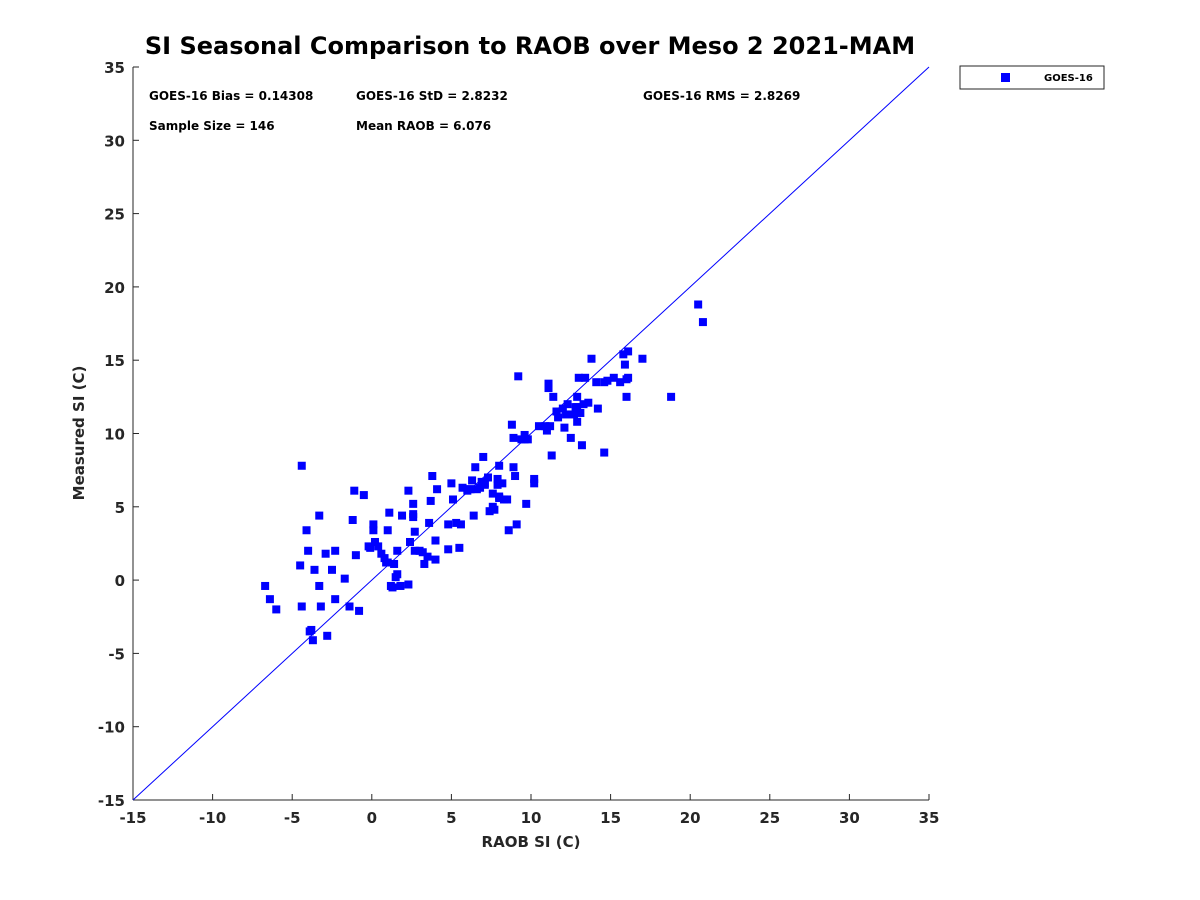 The height and width of the screenshot is (900, 1200). What do you see at coordinates (114, 215) in the screenshot?
I see `y-tick-label: 25` at bounding box center [114, 215].